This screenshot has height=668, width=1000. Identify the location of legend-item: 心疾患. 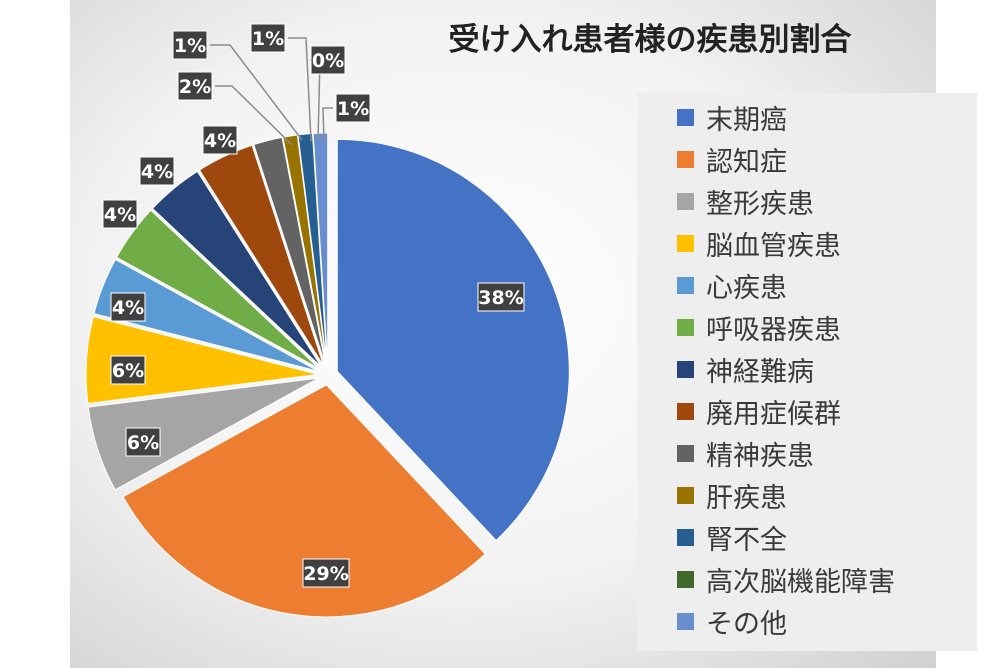
(732, 285).